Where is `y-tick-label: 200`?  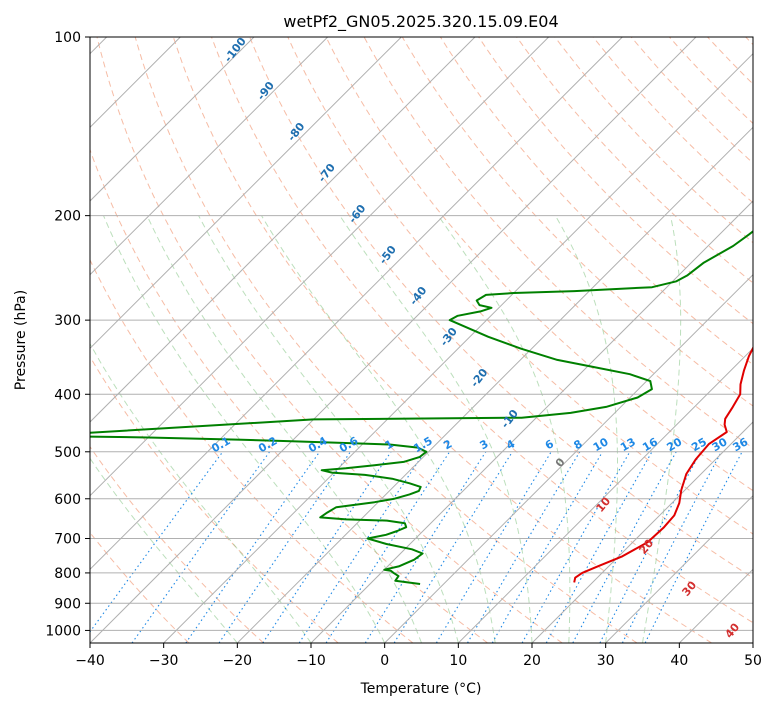
y-tick-label: 200 is located at coordinates (67, 217).